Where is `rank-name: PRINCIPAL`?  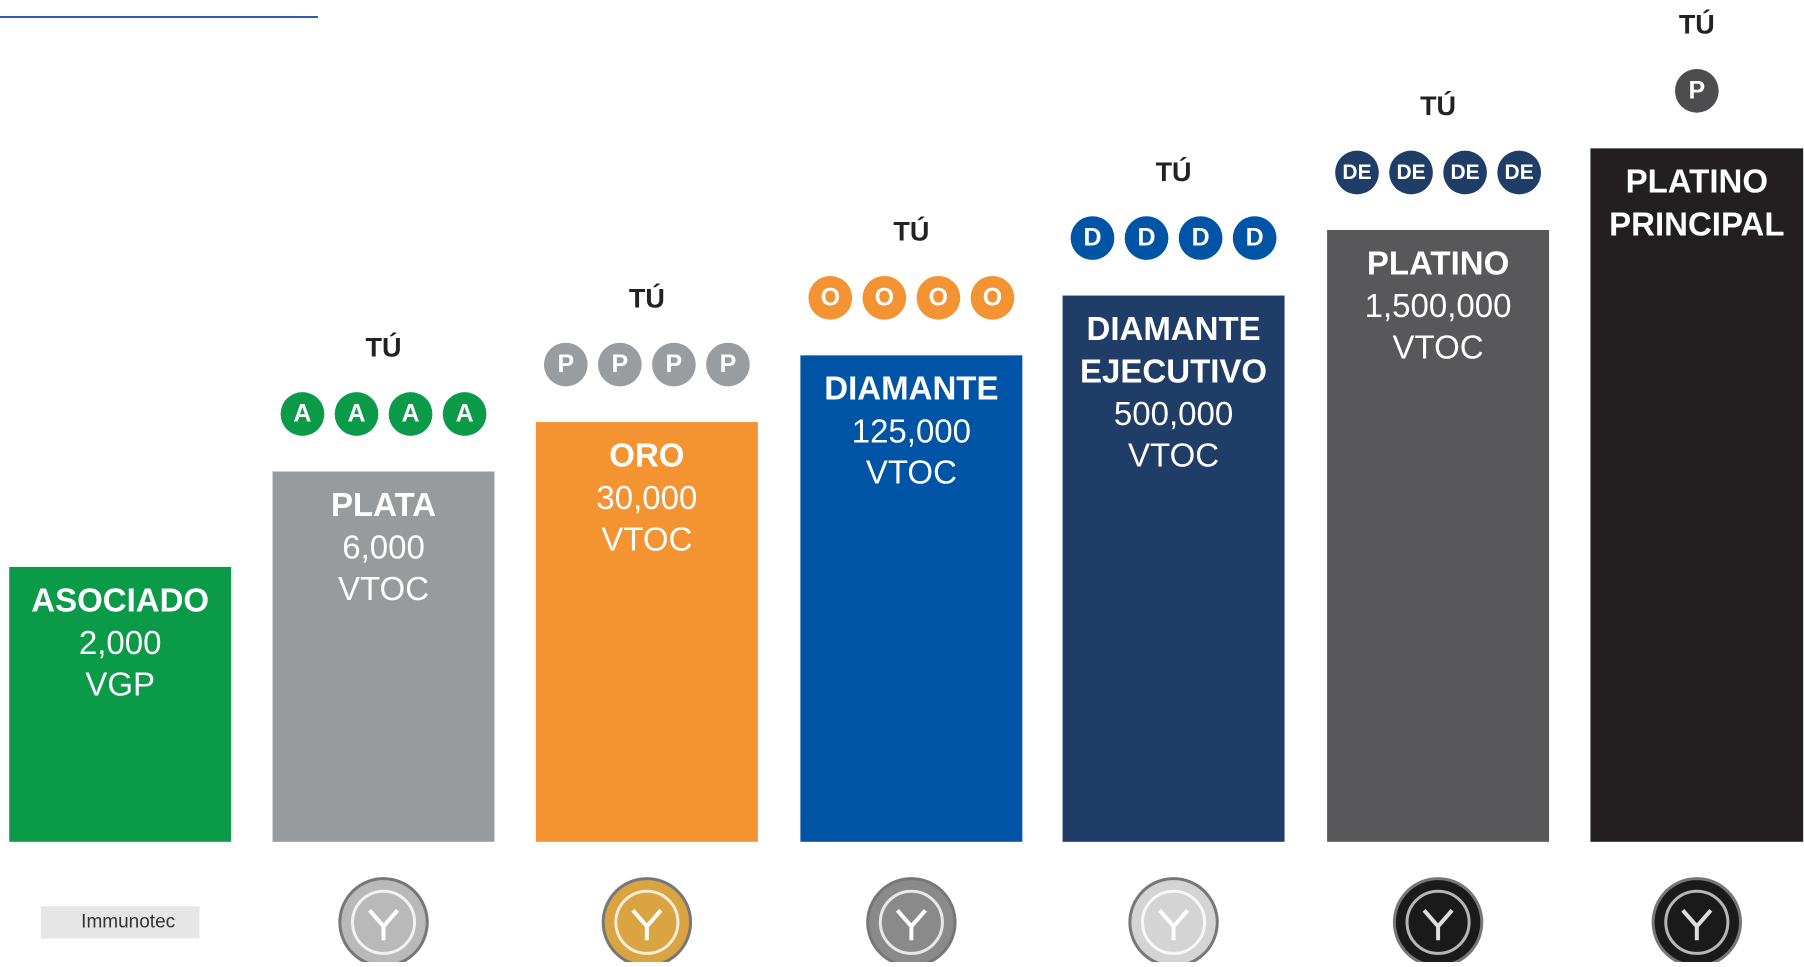
rank-name: PRINCIPAL is located at coordinates (1696, 223).